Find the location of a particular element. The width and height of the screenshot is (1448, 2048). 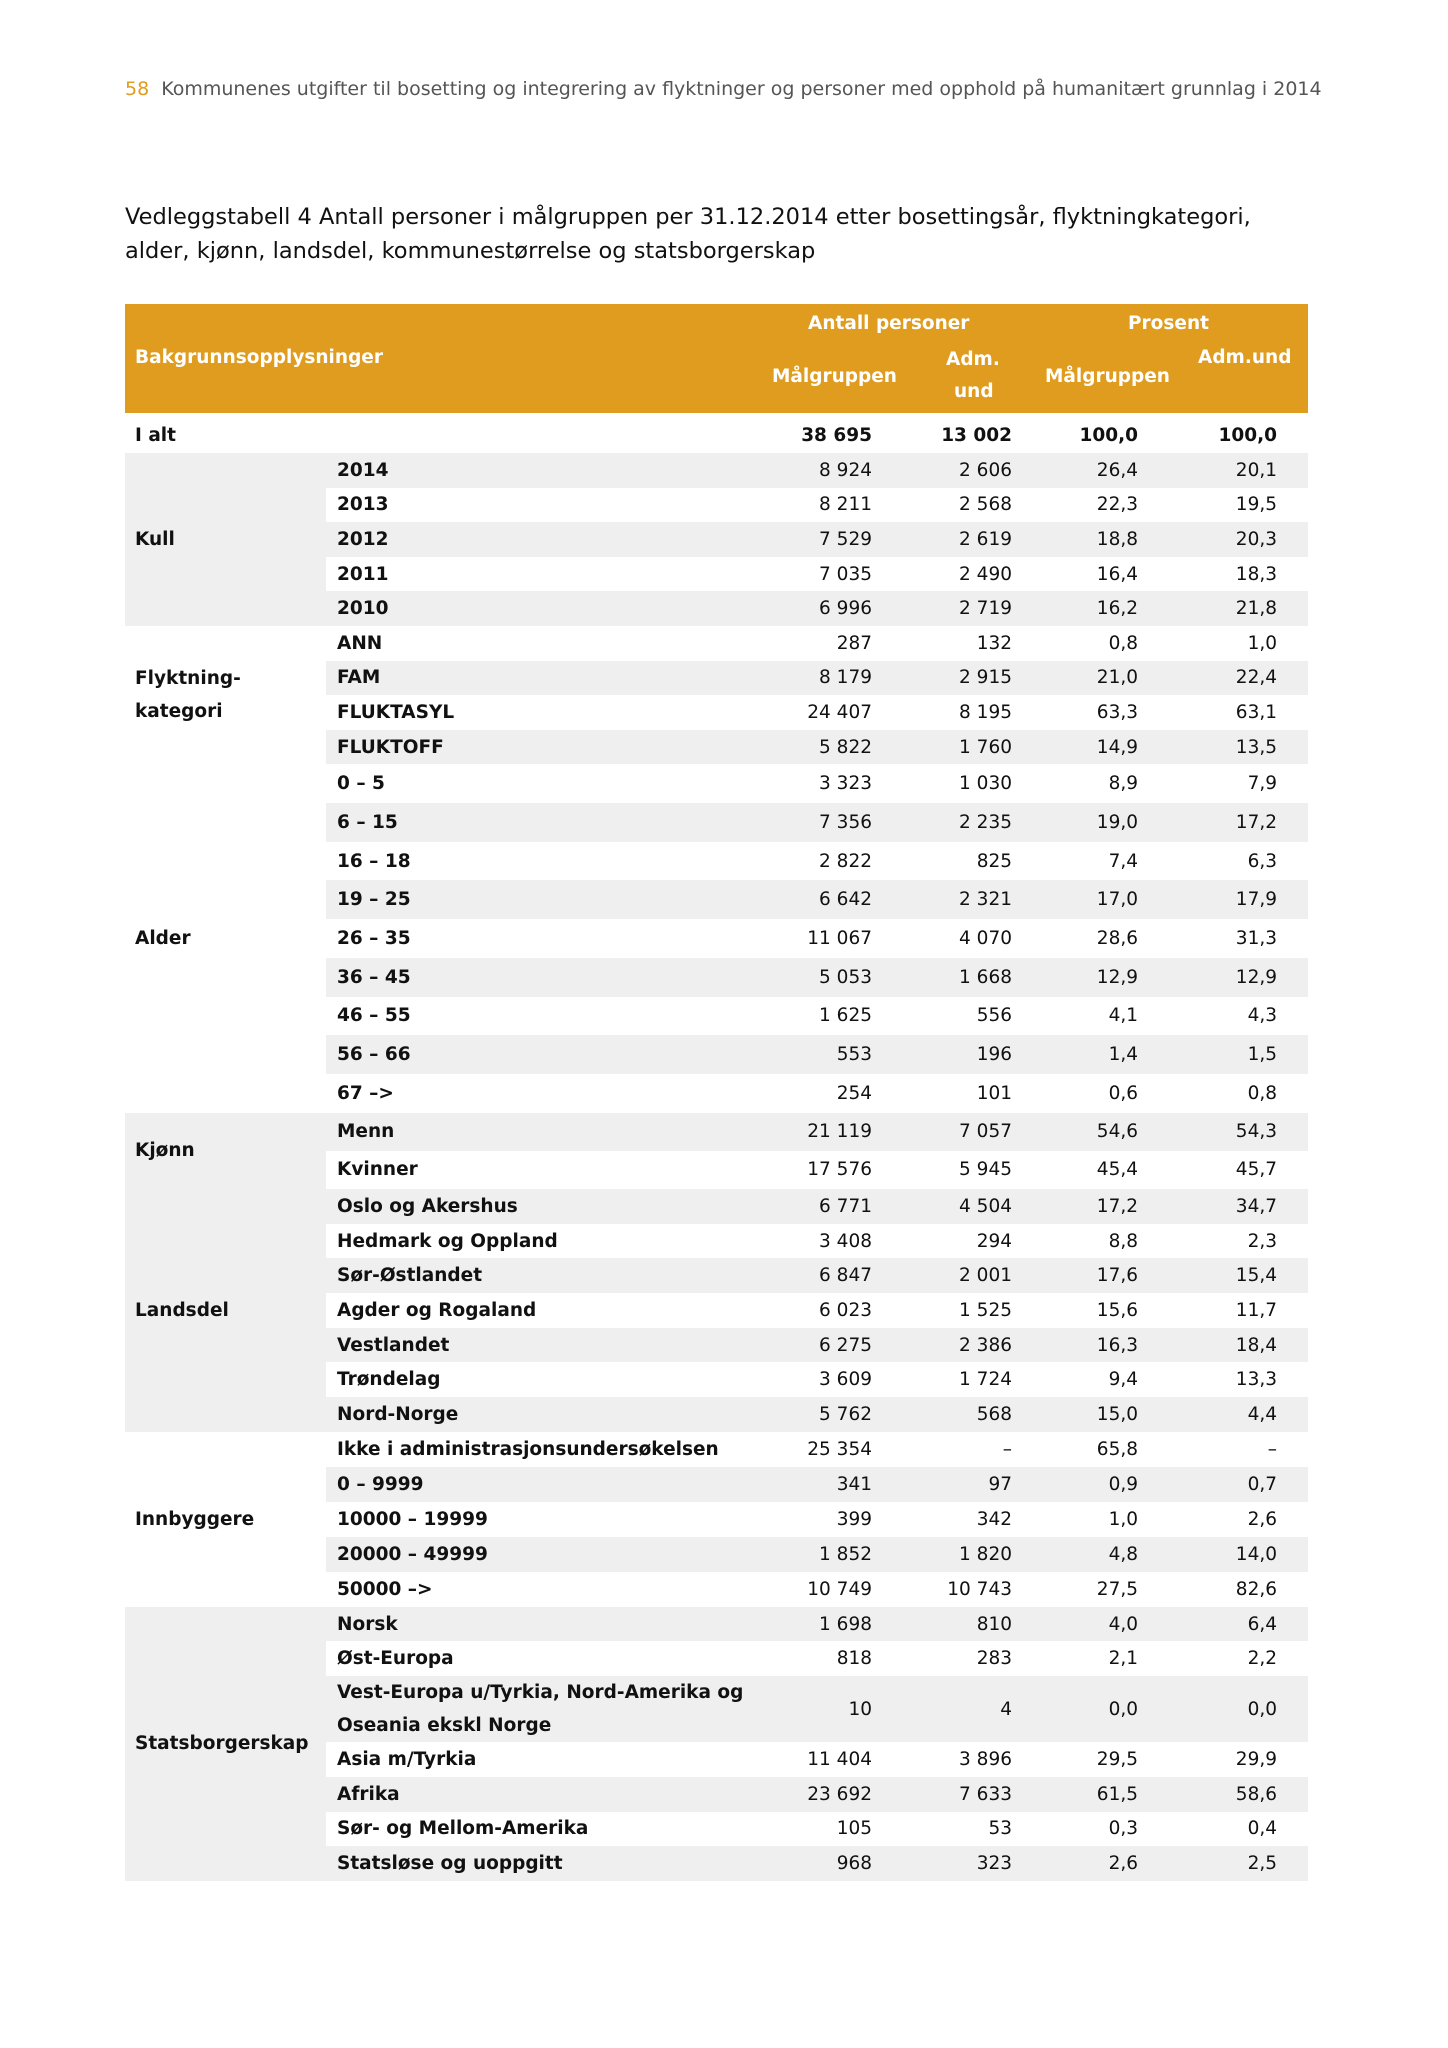

cell-malgruppen: 2 822 is located at coordinates (845, 861).